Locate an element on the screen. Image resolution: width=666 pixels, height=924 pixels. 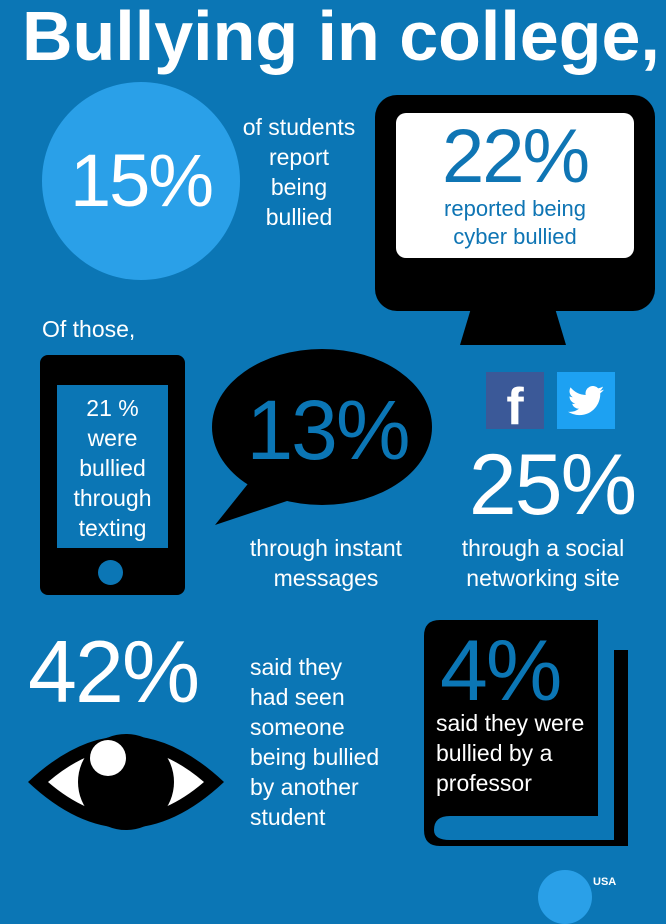
of-those-label: Of those, is located at coordinates (89, 329).